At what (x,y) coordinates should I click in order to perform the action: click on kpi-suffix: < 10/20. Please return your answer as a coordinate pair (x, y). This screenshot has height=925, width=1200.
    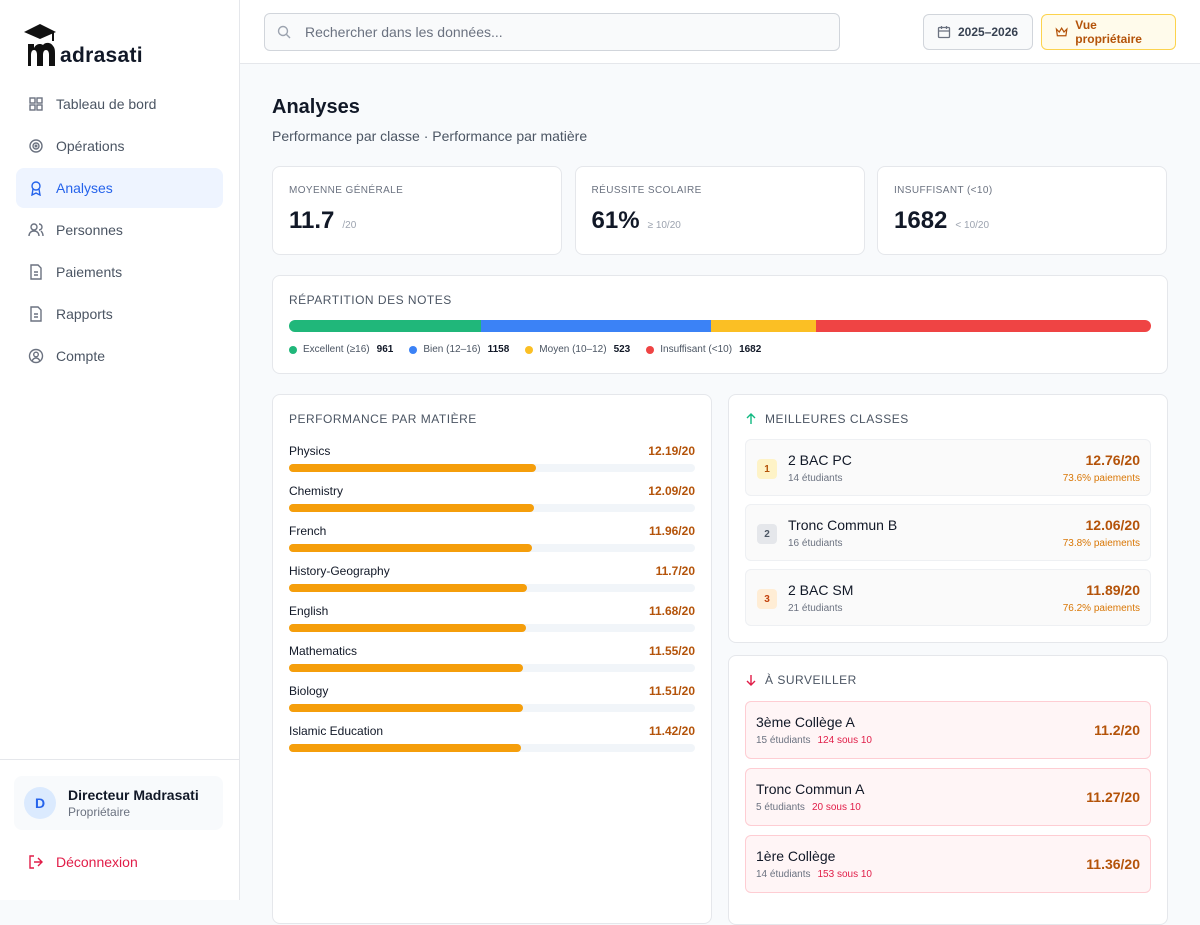
    Looking at the image, I should click on (972, 225).